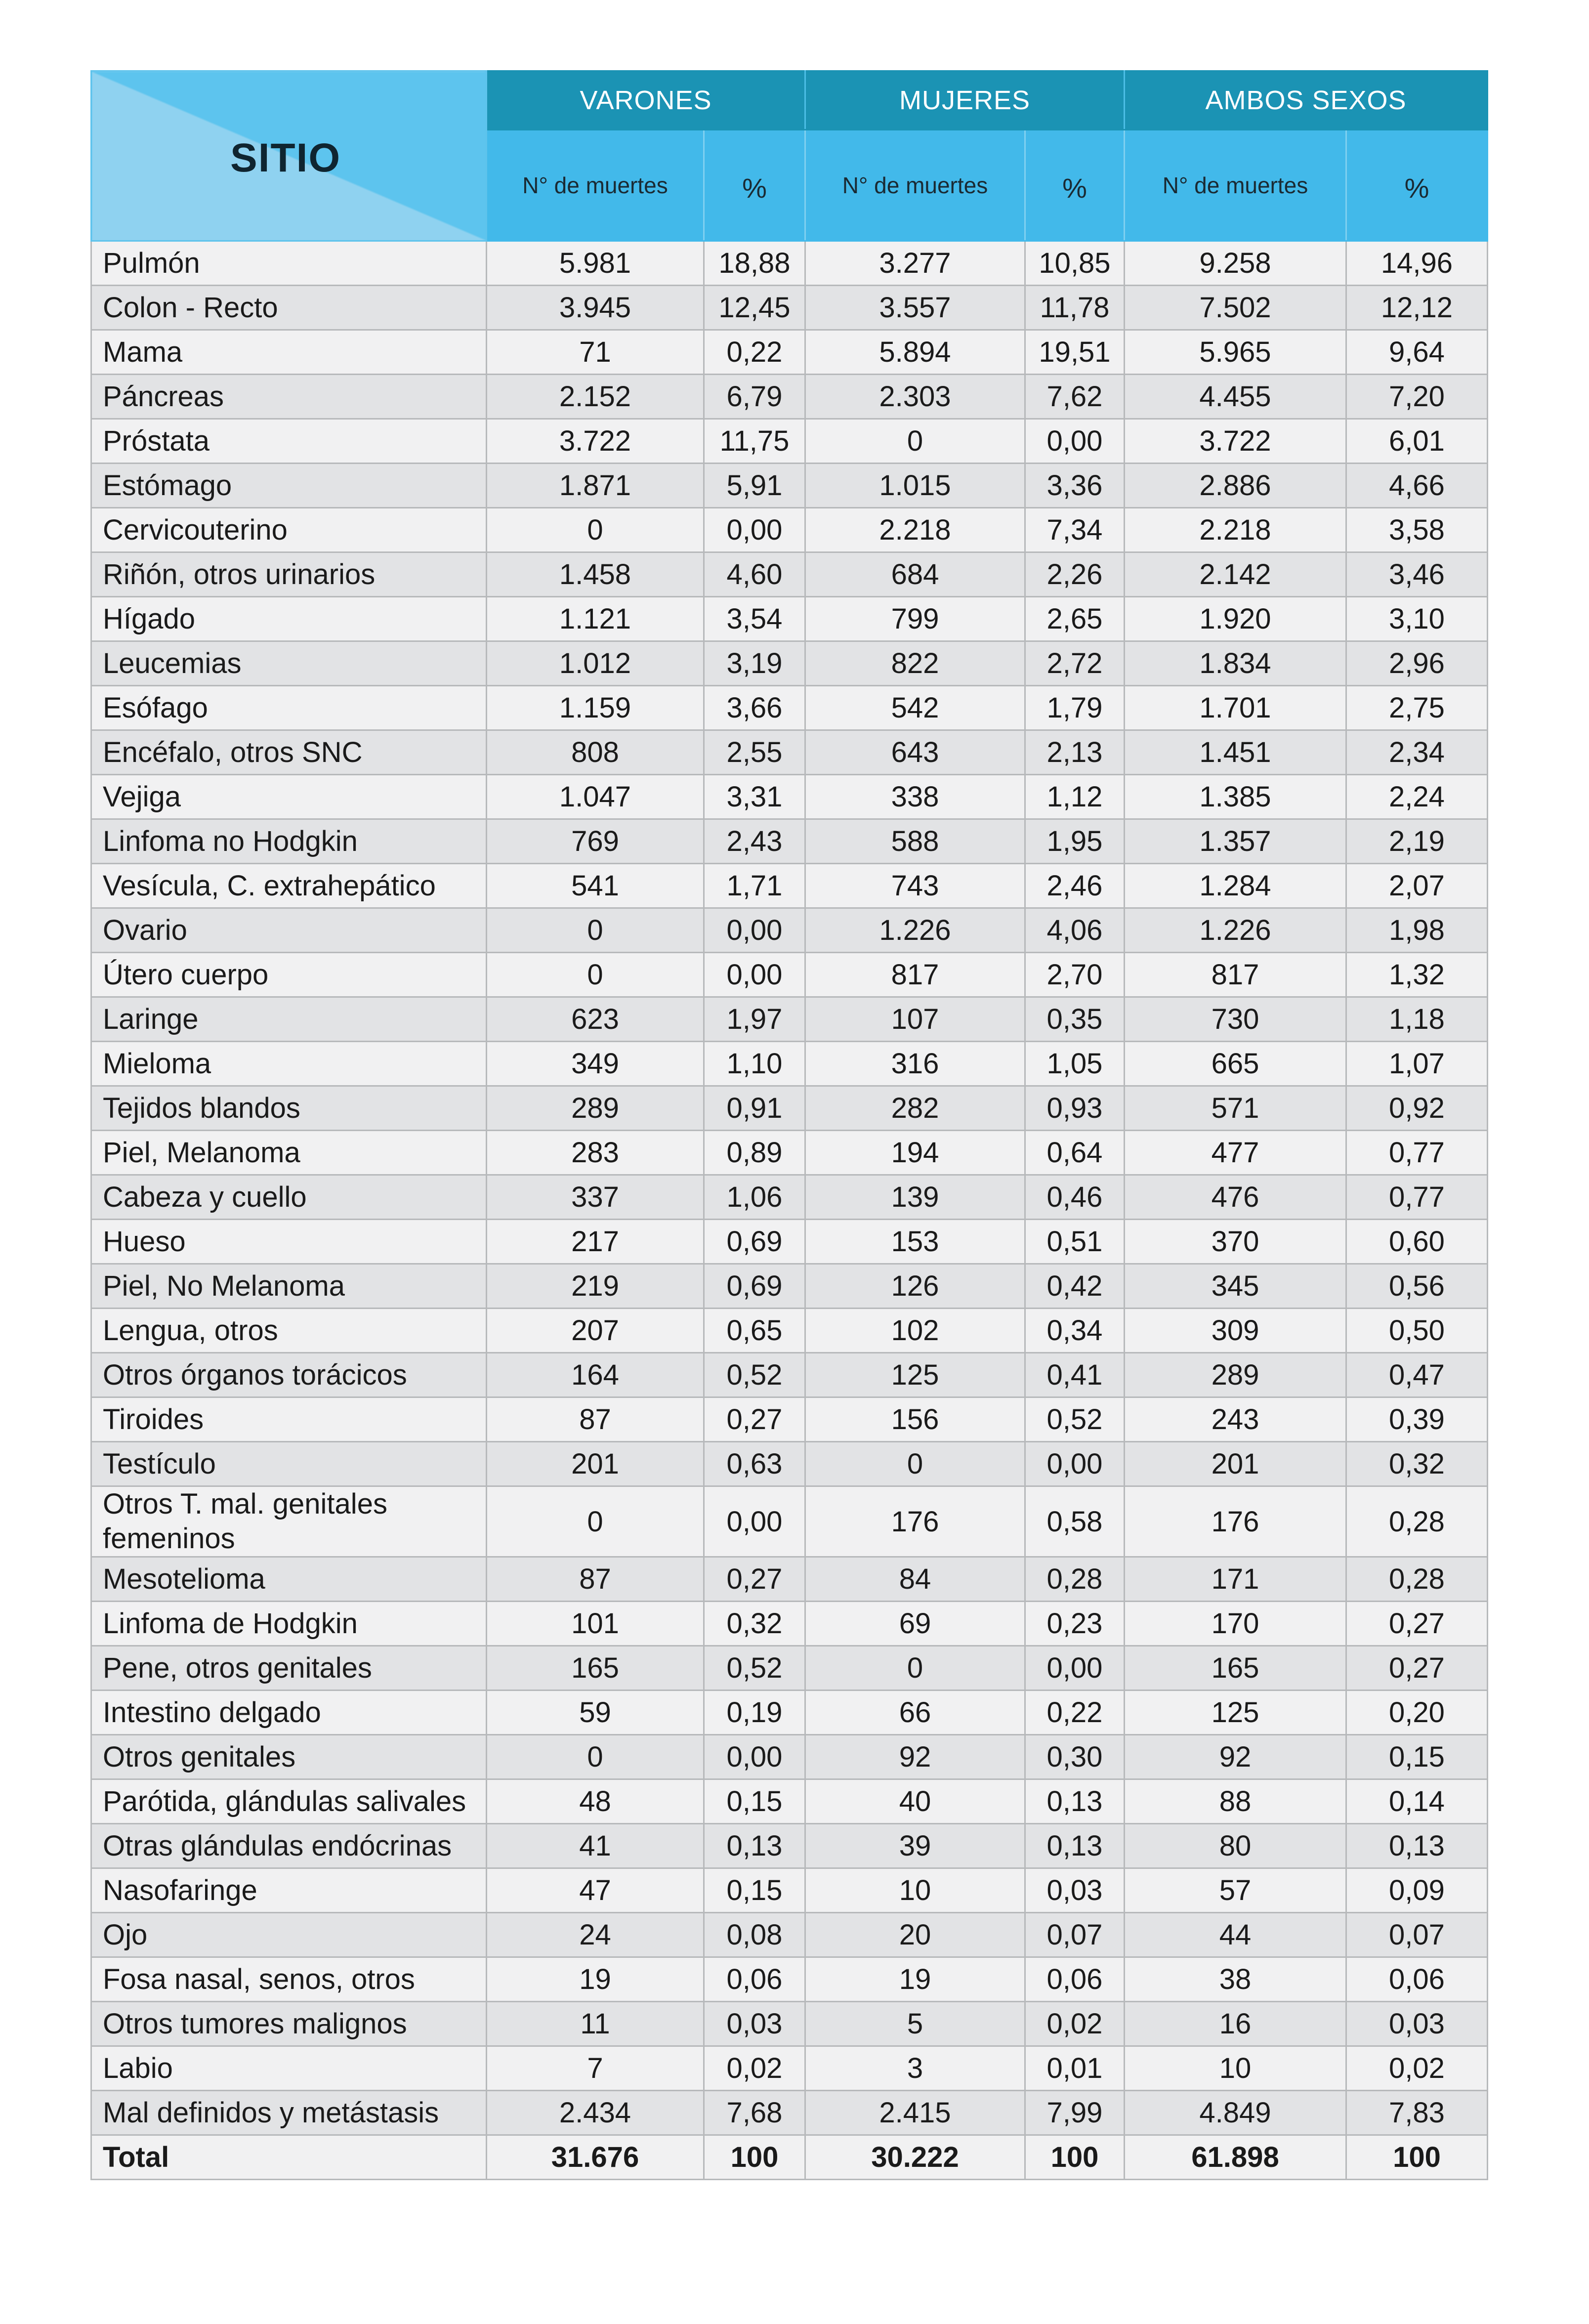 The width and height of the screenshot is (1589, 2324). Describe the element at coordinates (1236, 1579) in the screenshot. I see `deaths-ambos-cell: 171` at that location.